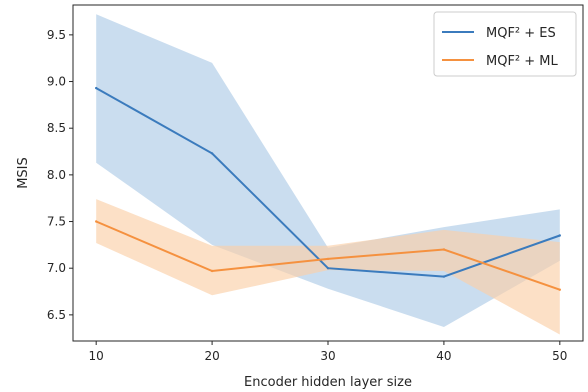 Image resolution: width=588 pixels, height=392 pixels. What do you see at coordinates (56, 268) in the screenshot?
I see `y-tick-label: 7.0` at bounding box center [56, 268].